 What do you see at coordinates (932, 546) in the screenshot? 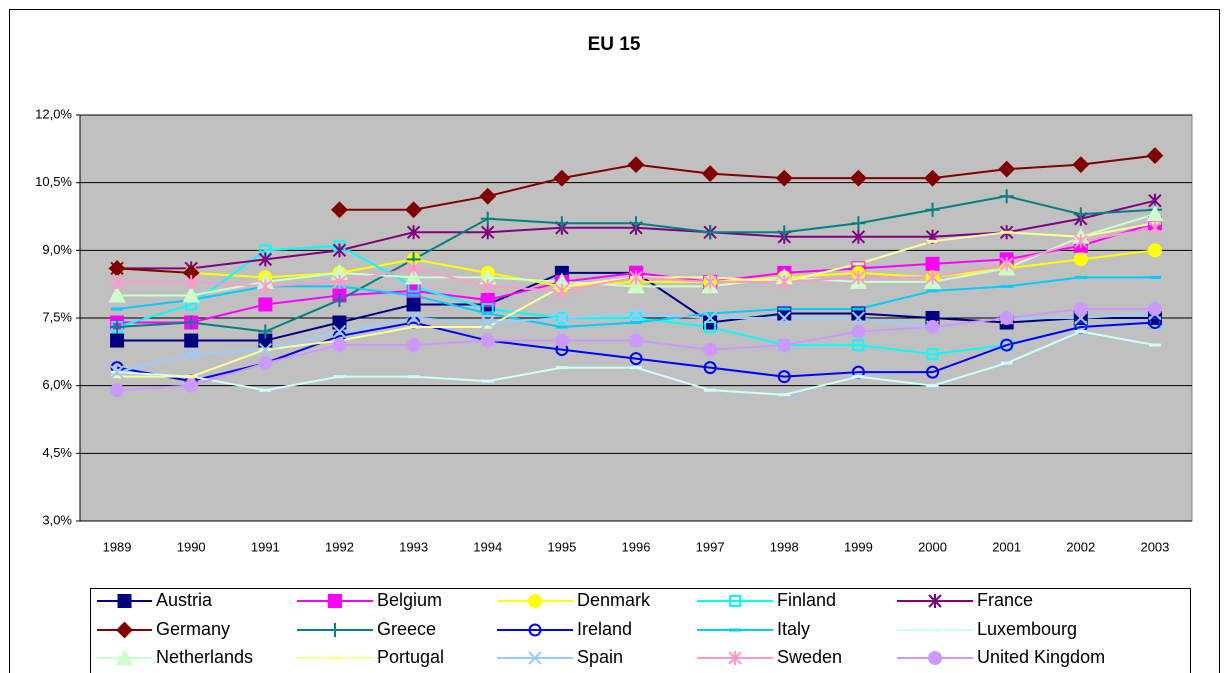
I see `x-tick-label: 2000` at bounding box center [932, 546].